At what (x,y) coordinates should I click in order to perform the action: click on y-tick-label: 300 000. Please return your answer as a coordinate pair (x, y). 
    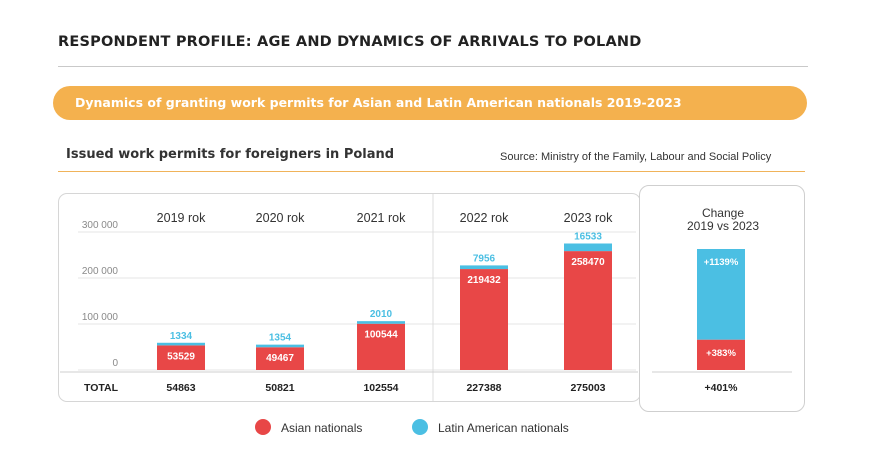
    Looking at the image, I should click on (100, 225).